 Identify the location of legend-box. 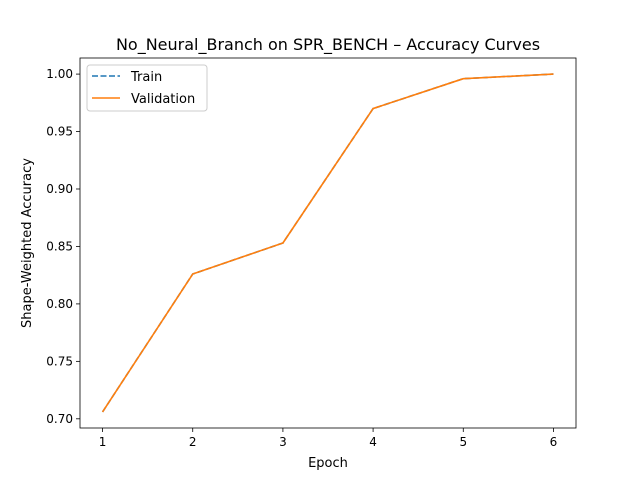
(147, 88).